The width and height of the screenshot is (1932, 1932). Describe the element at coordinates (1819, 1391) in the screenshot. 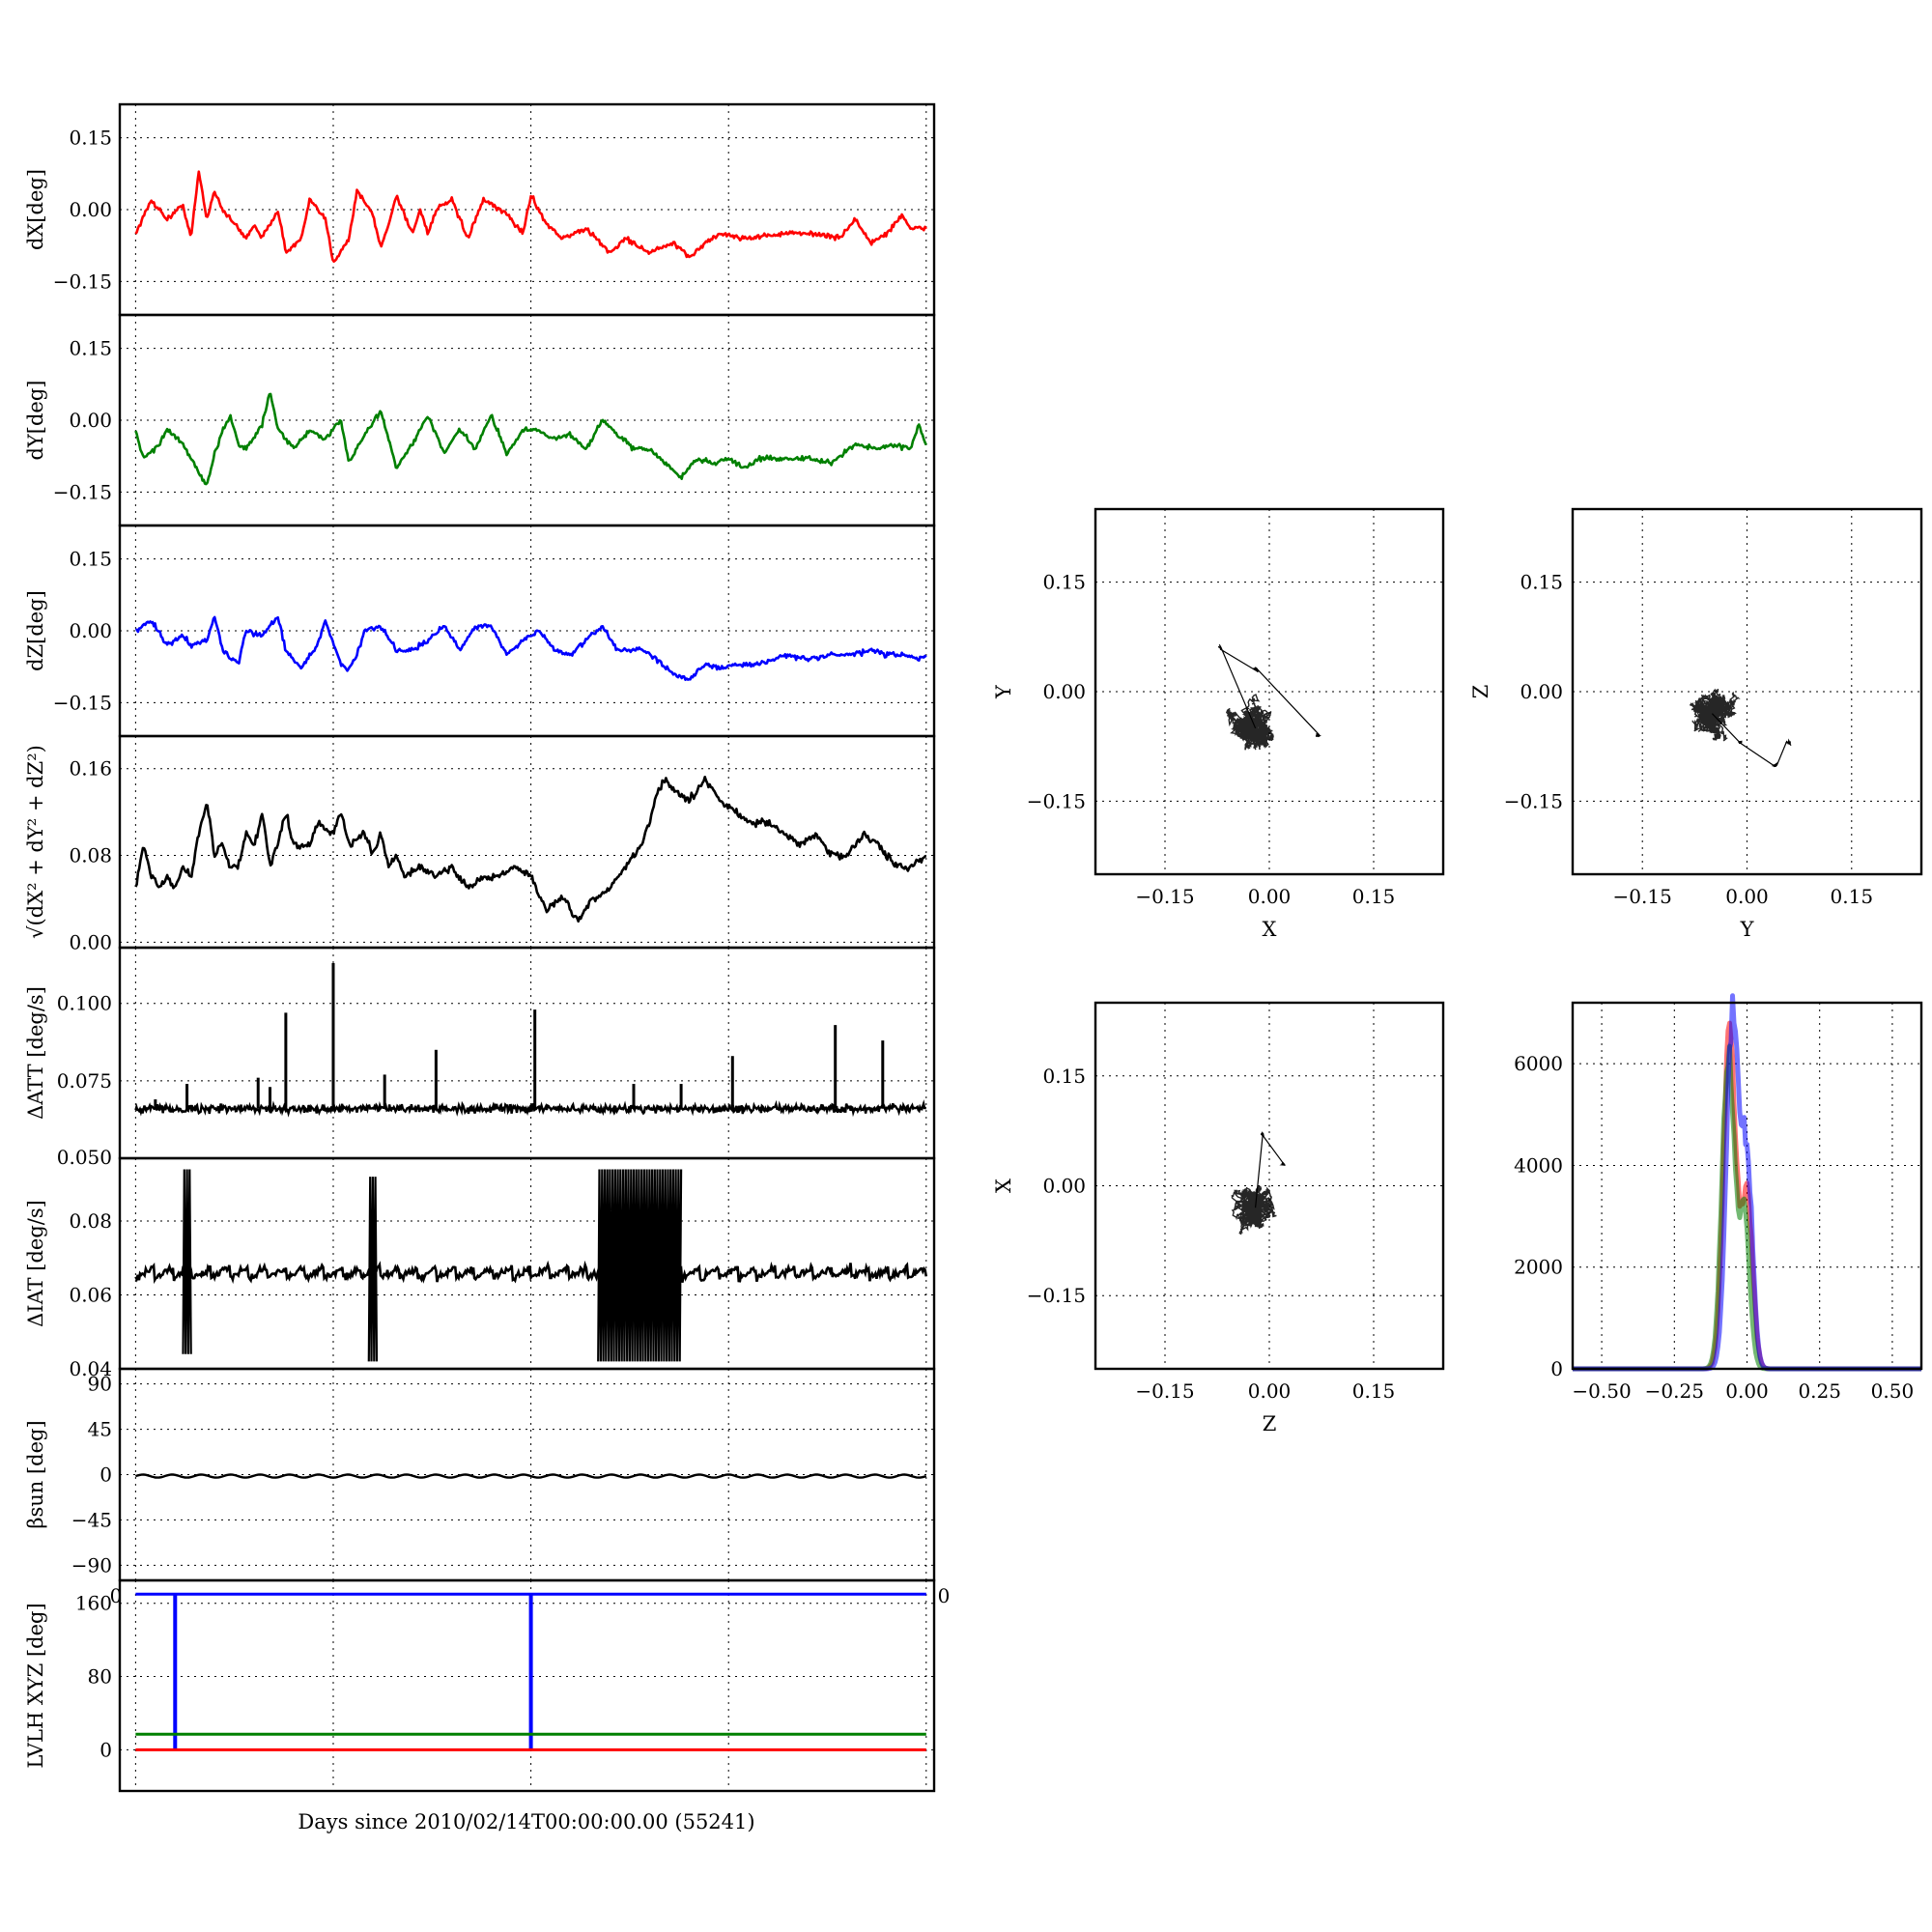

I see `hist-xtick-label: 0.25` at that location.